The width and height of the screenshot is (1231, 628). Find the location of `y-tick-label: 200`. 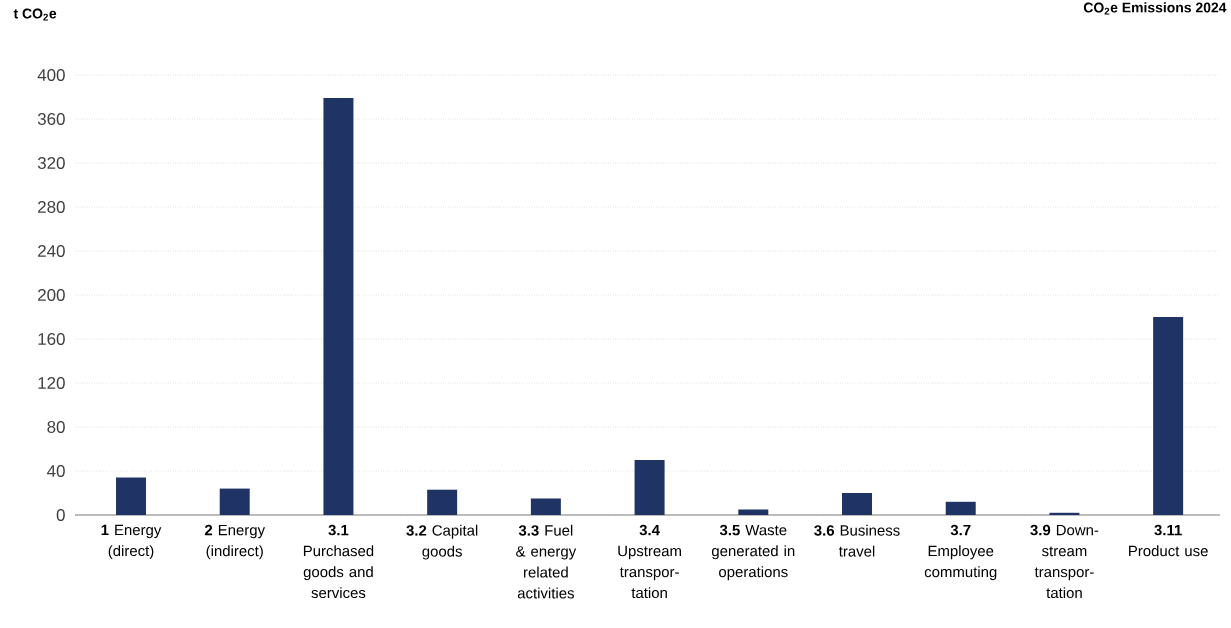

y-tick-label: 200 is located at coordinates (51, 294).